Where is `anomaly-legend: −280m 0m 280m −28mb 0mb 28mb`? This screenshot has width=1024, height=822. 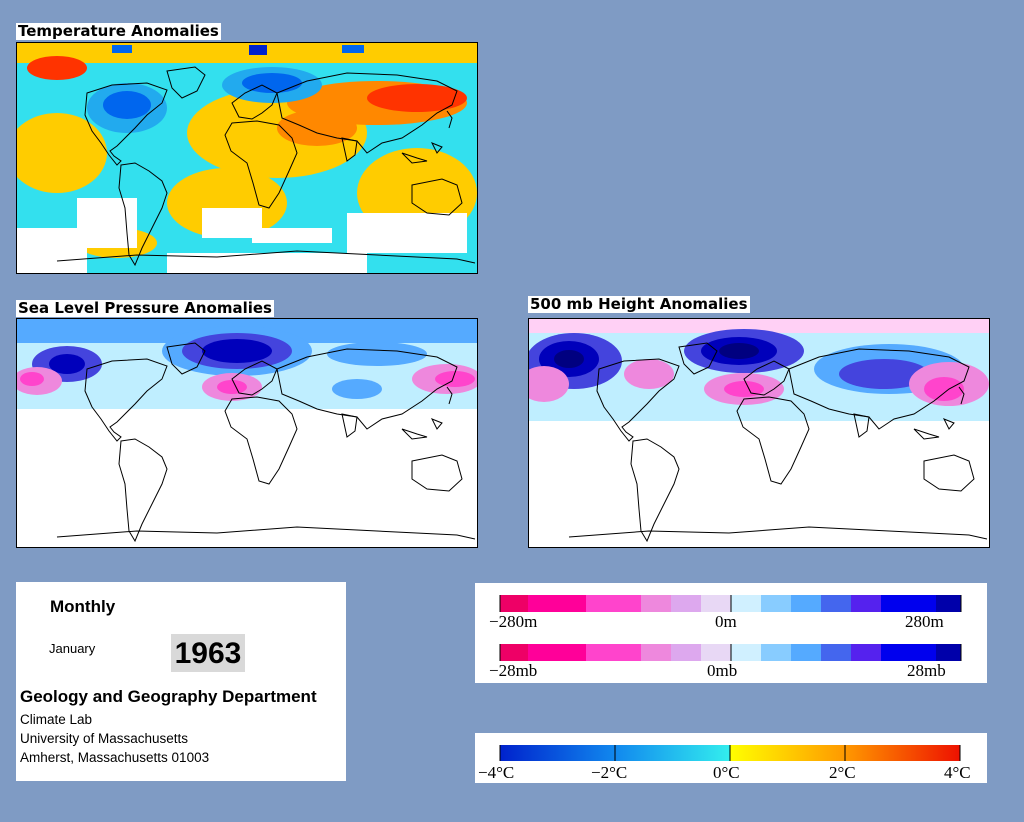 anomaly-legend: −280m 0m 280m −28mb 0mb 28mb is located at coordinates (731, 633).